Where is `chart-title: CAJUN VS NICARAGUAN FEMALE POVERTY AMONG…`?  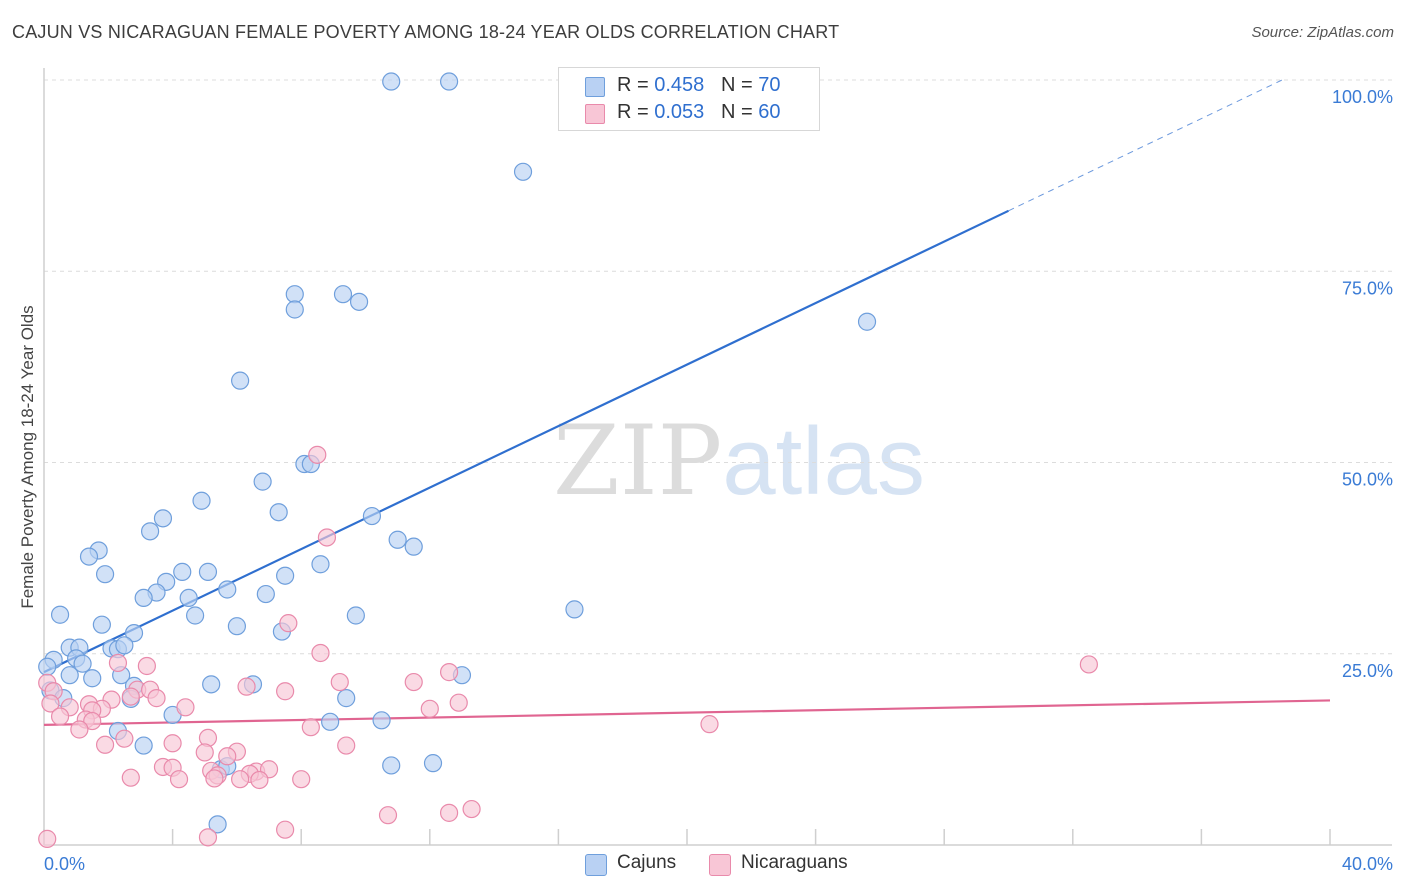
chart-title: CAJUN VS NICARAGUAN FEMALE POVERTY AMONG… is located at coordinates (426, 32).